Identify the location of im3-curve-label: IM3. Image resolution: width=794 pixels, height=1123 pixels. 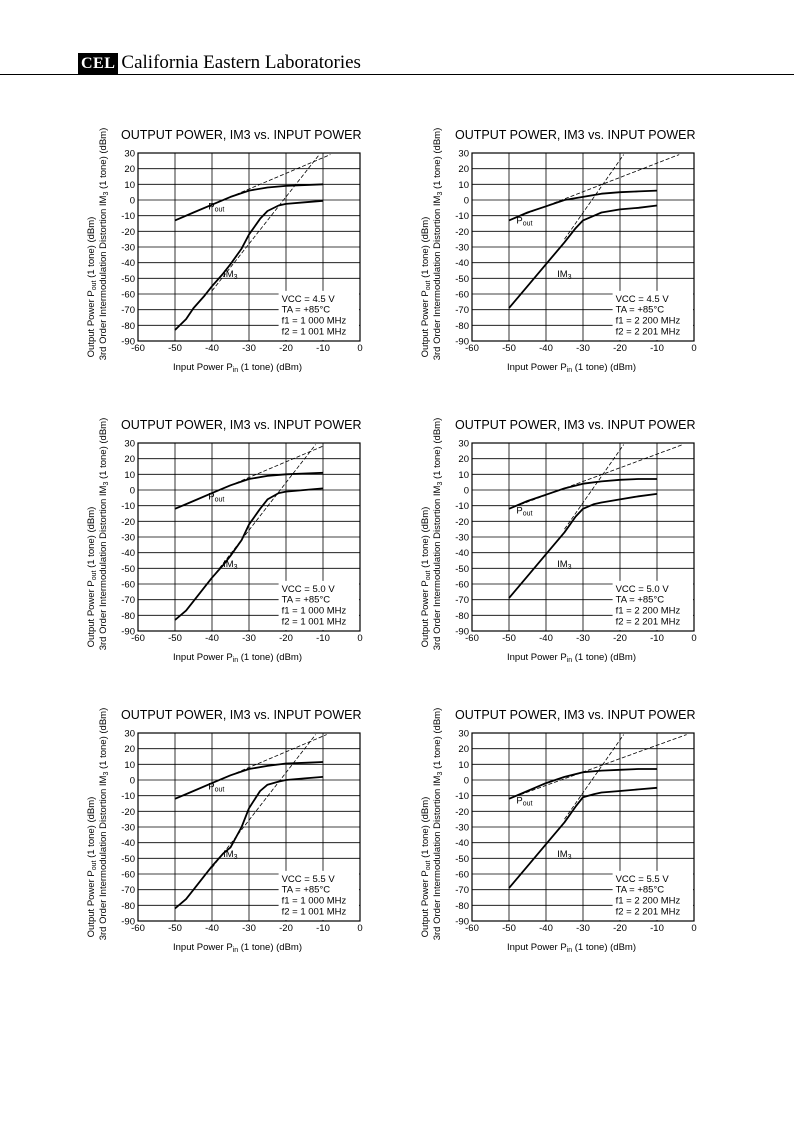
(230, 275).